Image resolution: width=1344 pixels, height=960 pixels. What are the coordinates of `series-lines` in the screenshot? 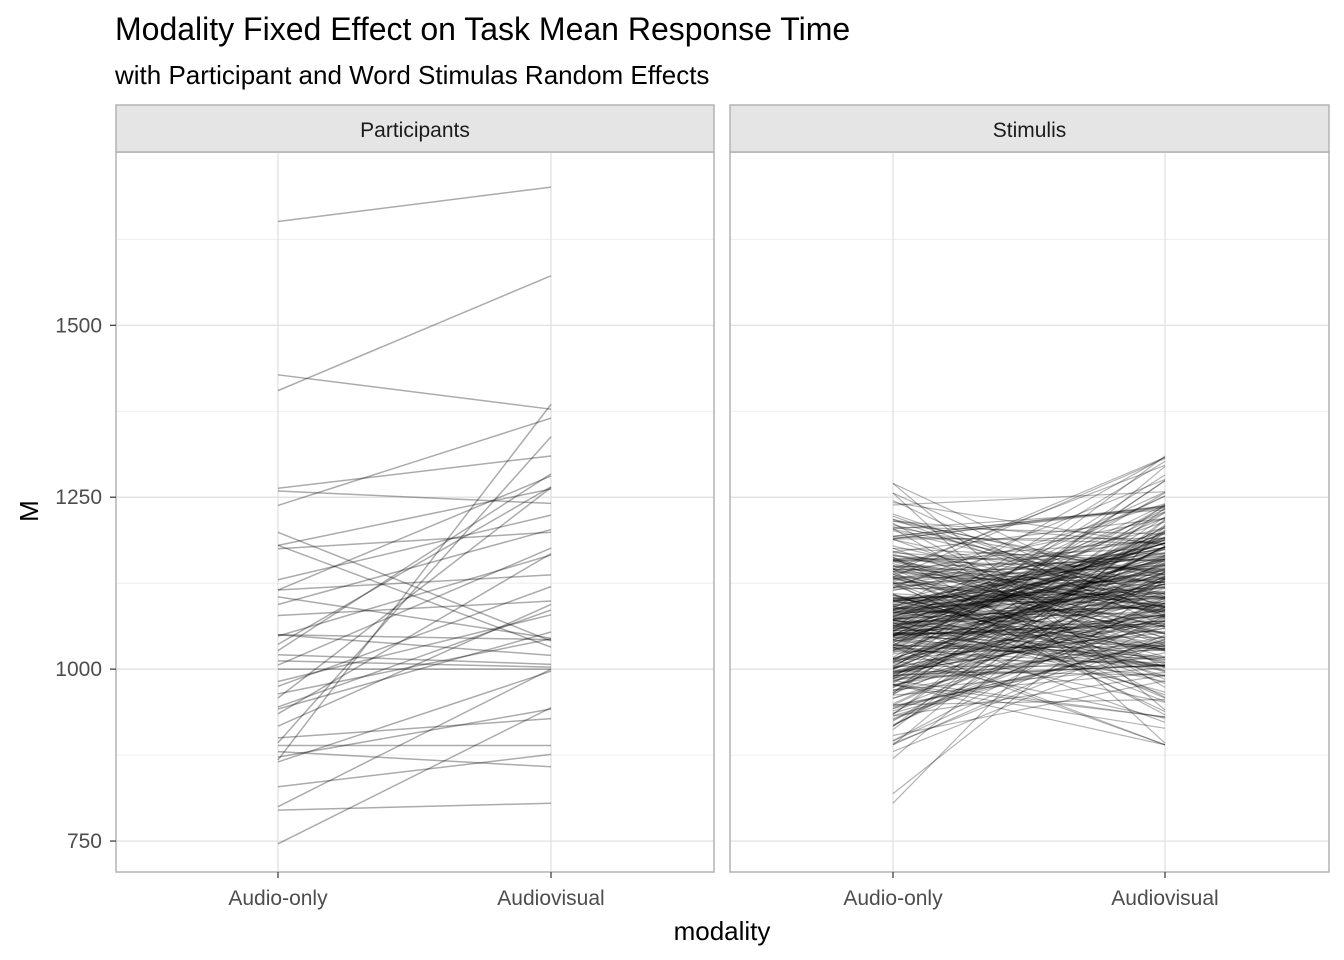 It's located at (414, 515).